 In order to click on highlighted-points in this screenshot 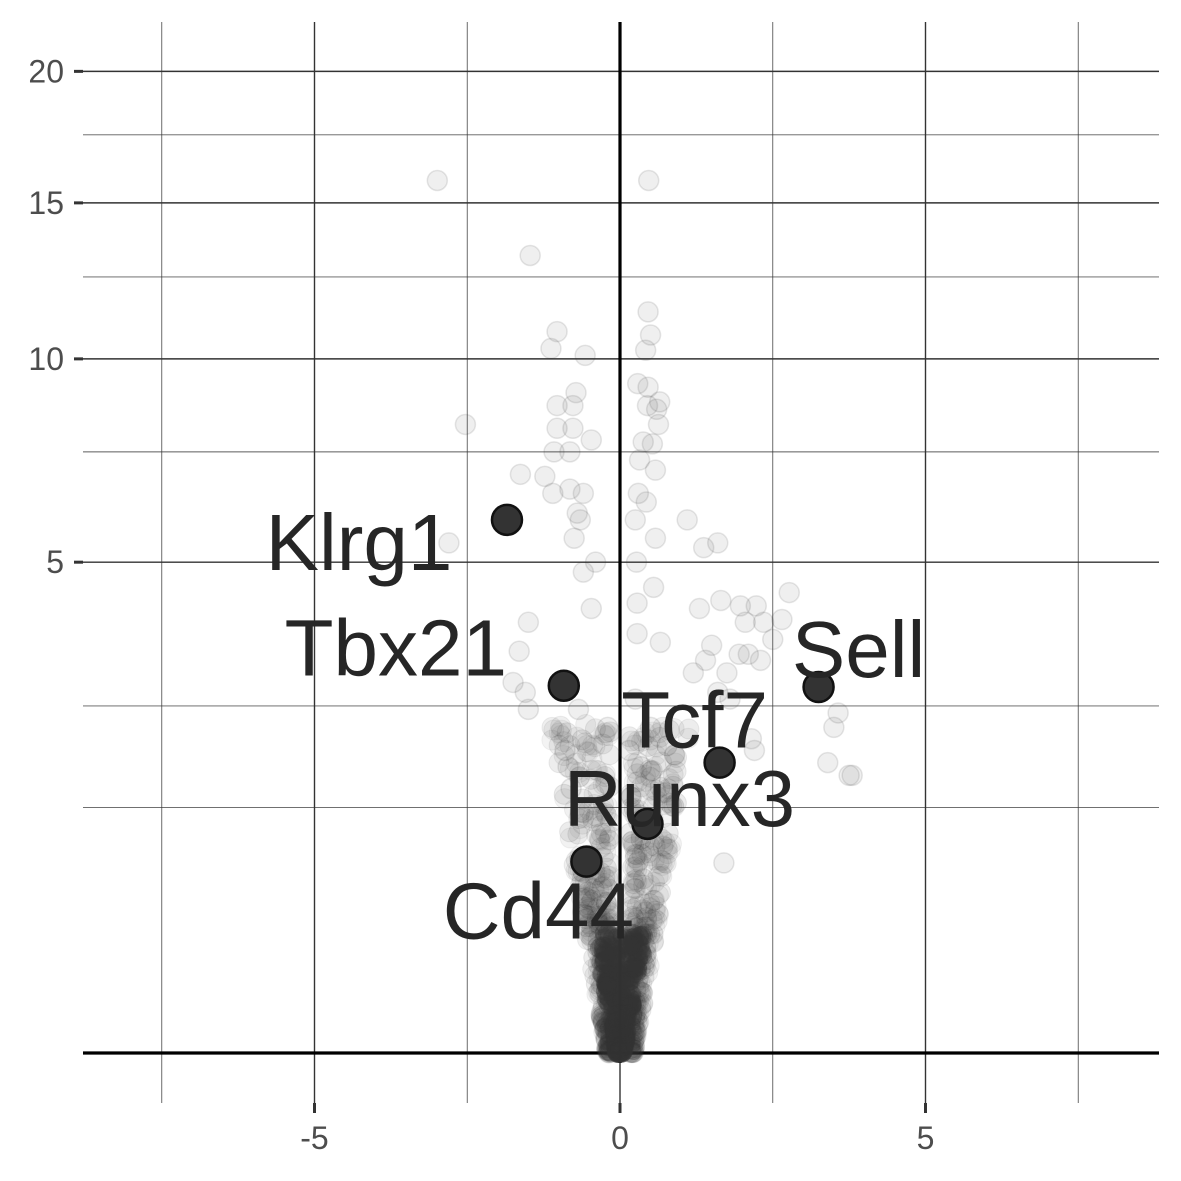, I will do `click(662, 690)`.